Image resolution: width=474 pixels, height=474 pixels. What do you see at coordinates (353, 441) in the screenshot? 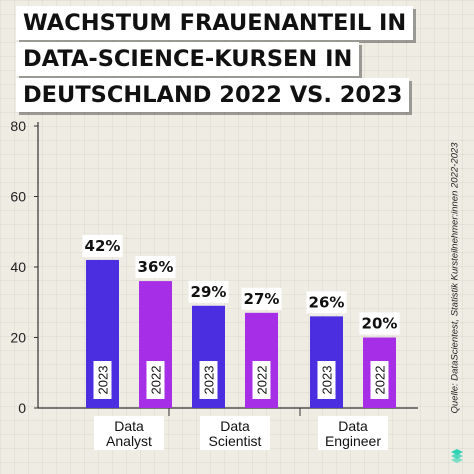
I see `category-label: Engineer` at bounding box center [353, 441].